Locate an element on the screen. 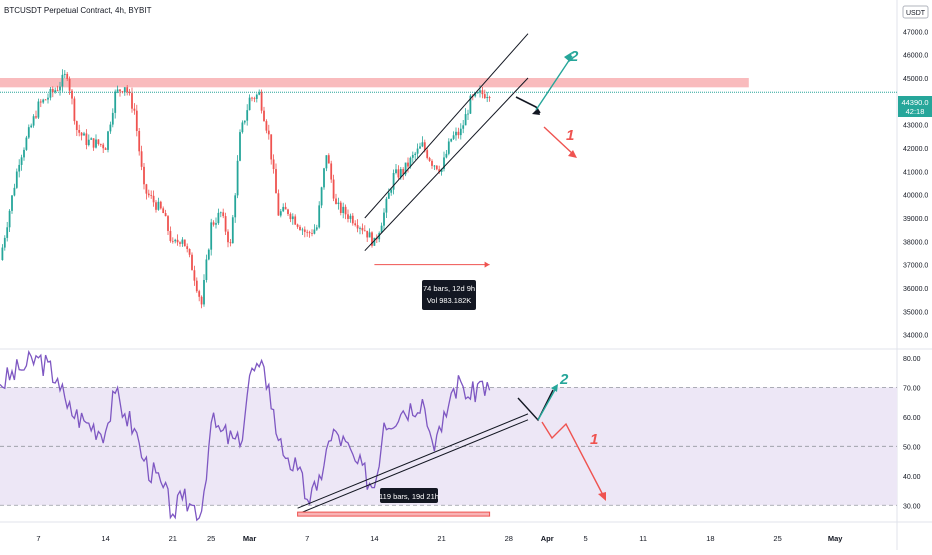 The image size is (932, 555). price-tick-label: 37000.0 is located at coordinates (915, 266).